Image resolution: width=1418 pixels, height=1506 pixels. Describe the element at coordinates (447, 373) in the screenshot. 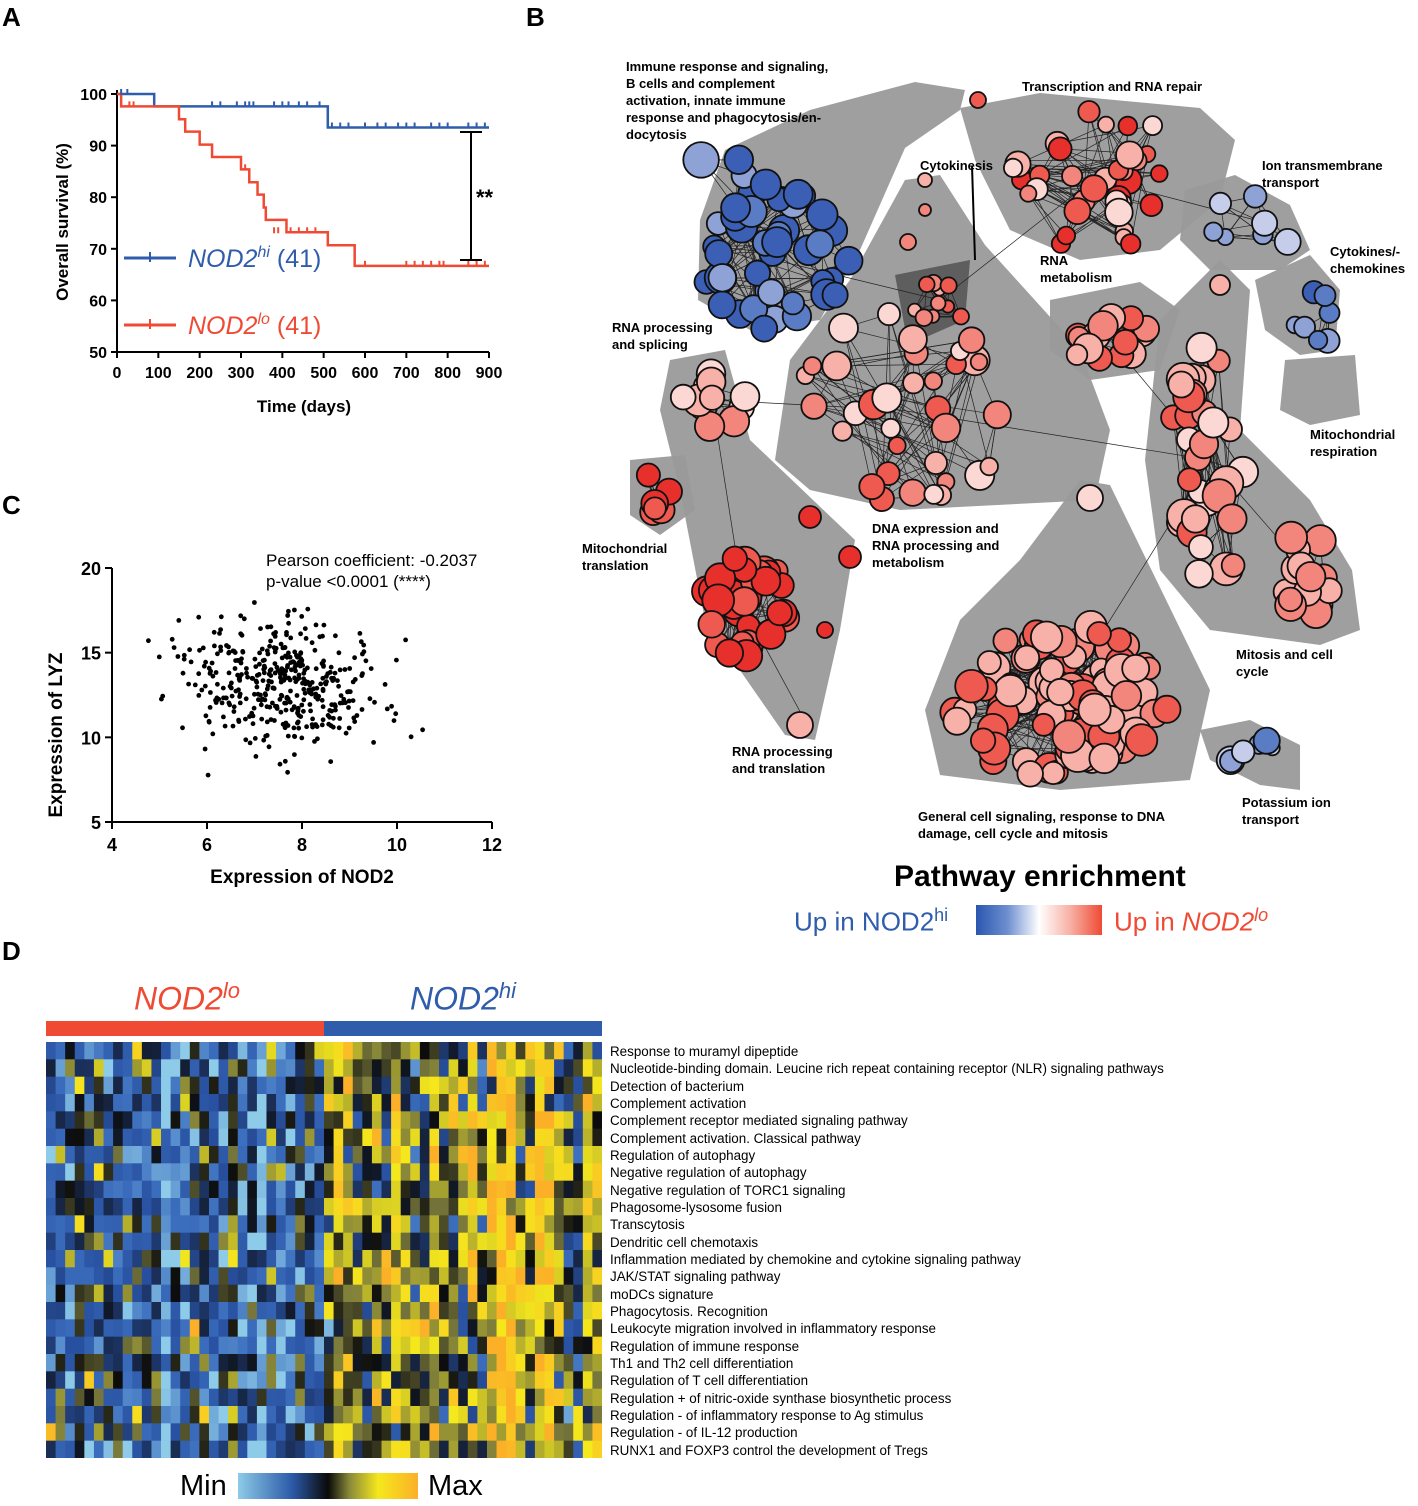

I see `x-tick-label: 800` at that location.